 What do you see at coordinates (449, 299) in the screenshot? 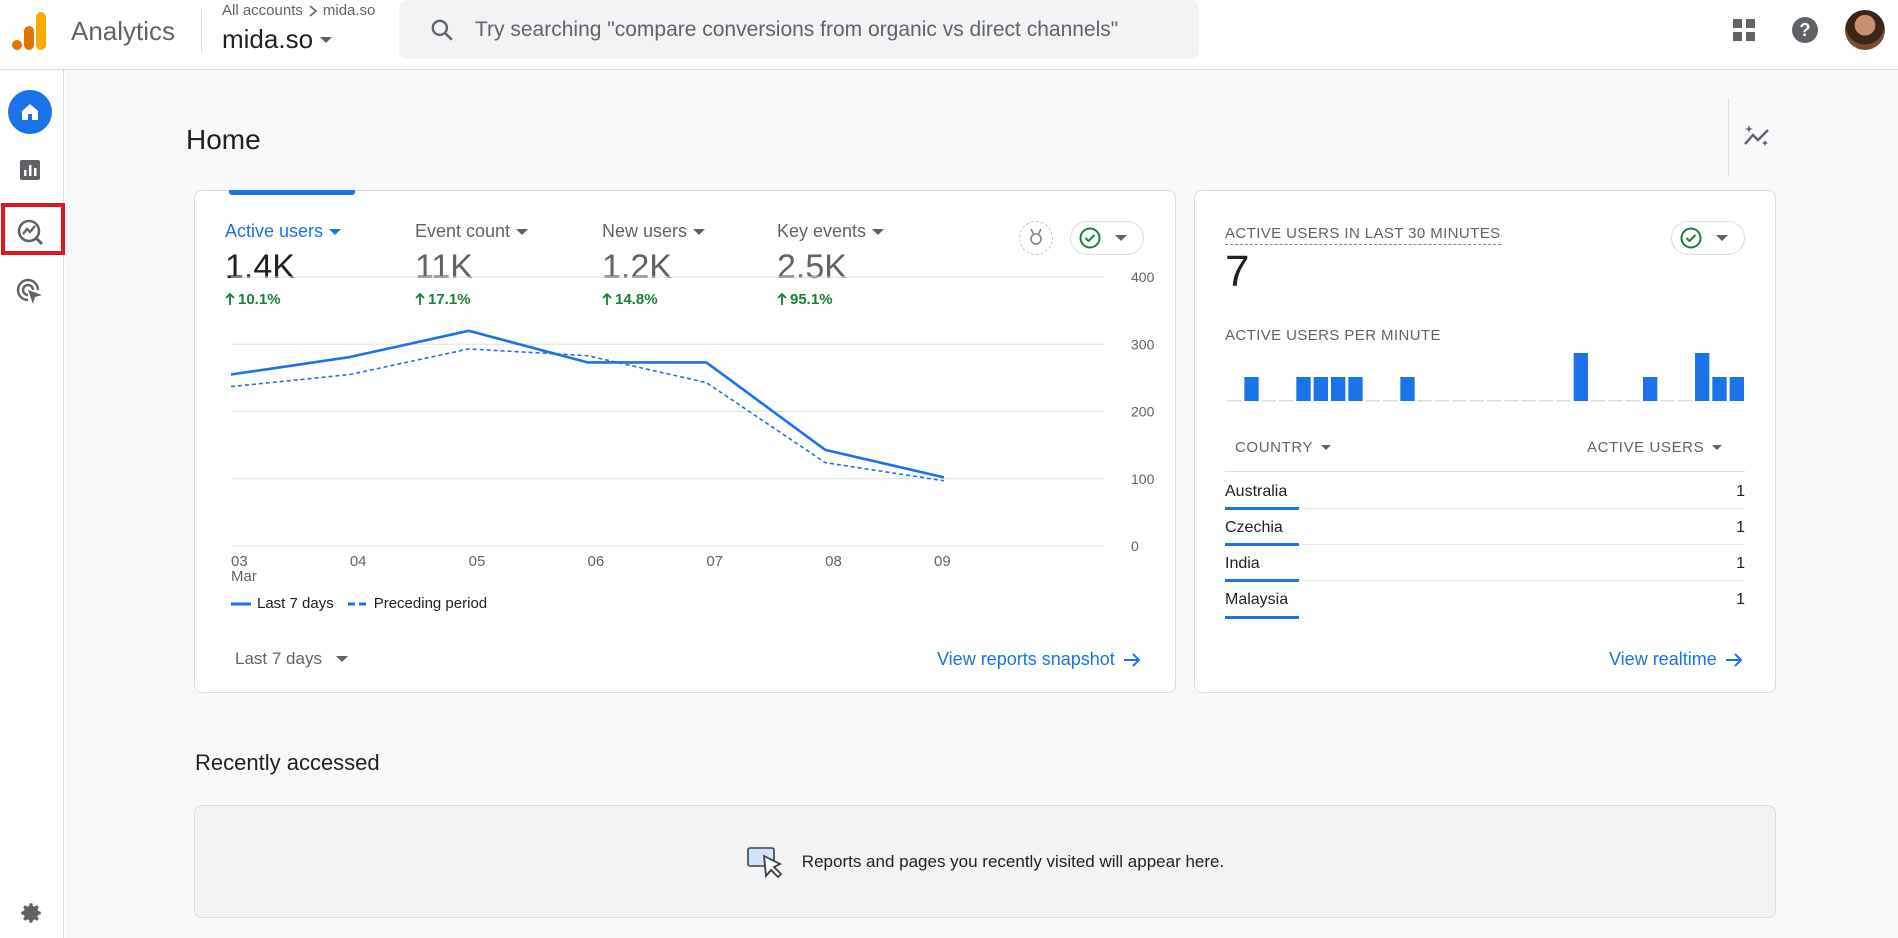
I see `metric-change: 17.1%` at bounding box center [449, 299].